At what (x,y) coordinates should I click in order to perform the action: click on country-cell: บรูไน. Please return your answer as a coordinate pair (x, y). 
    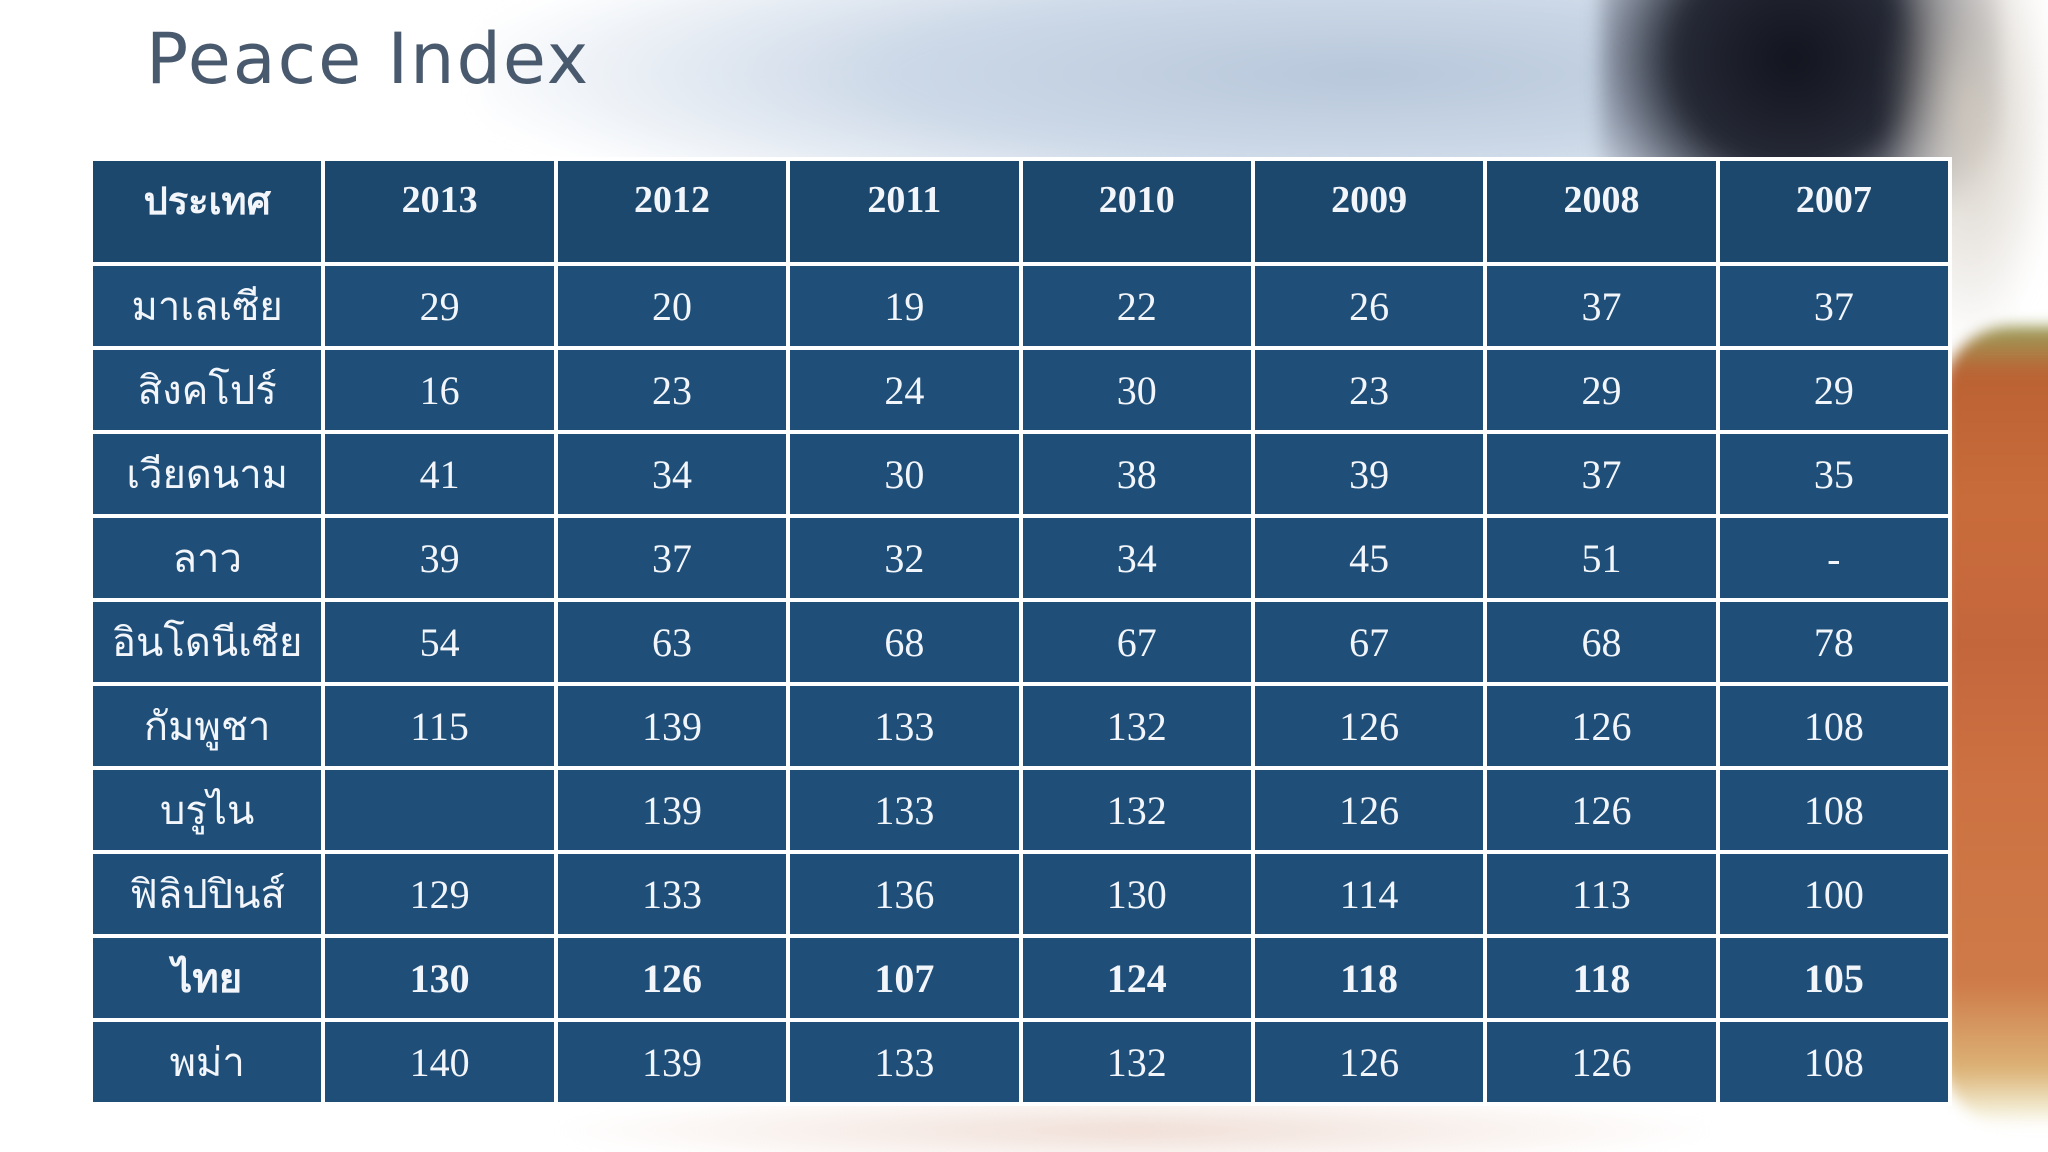
    Looking at the image, I should click on (207, 810).